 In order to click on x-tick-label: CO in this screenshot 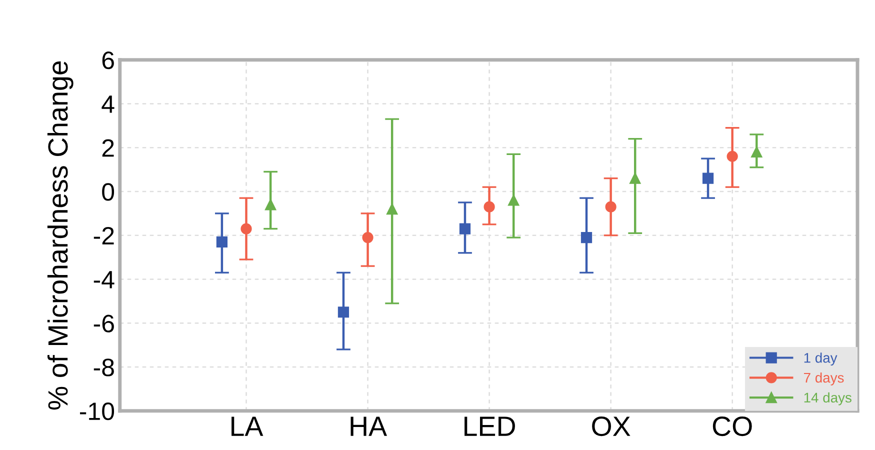, I will do `click(732, 426)`.